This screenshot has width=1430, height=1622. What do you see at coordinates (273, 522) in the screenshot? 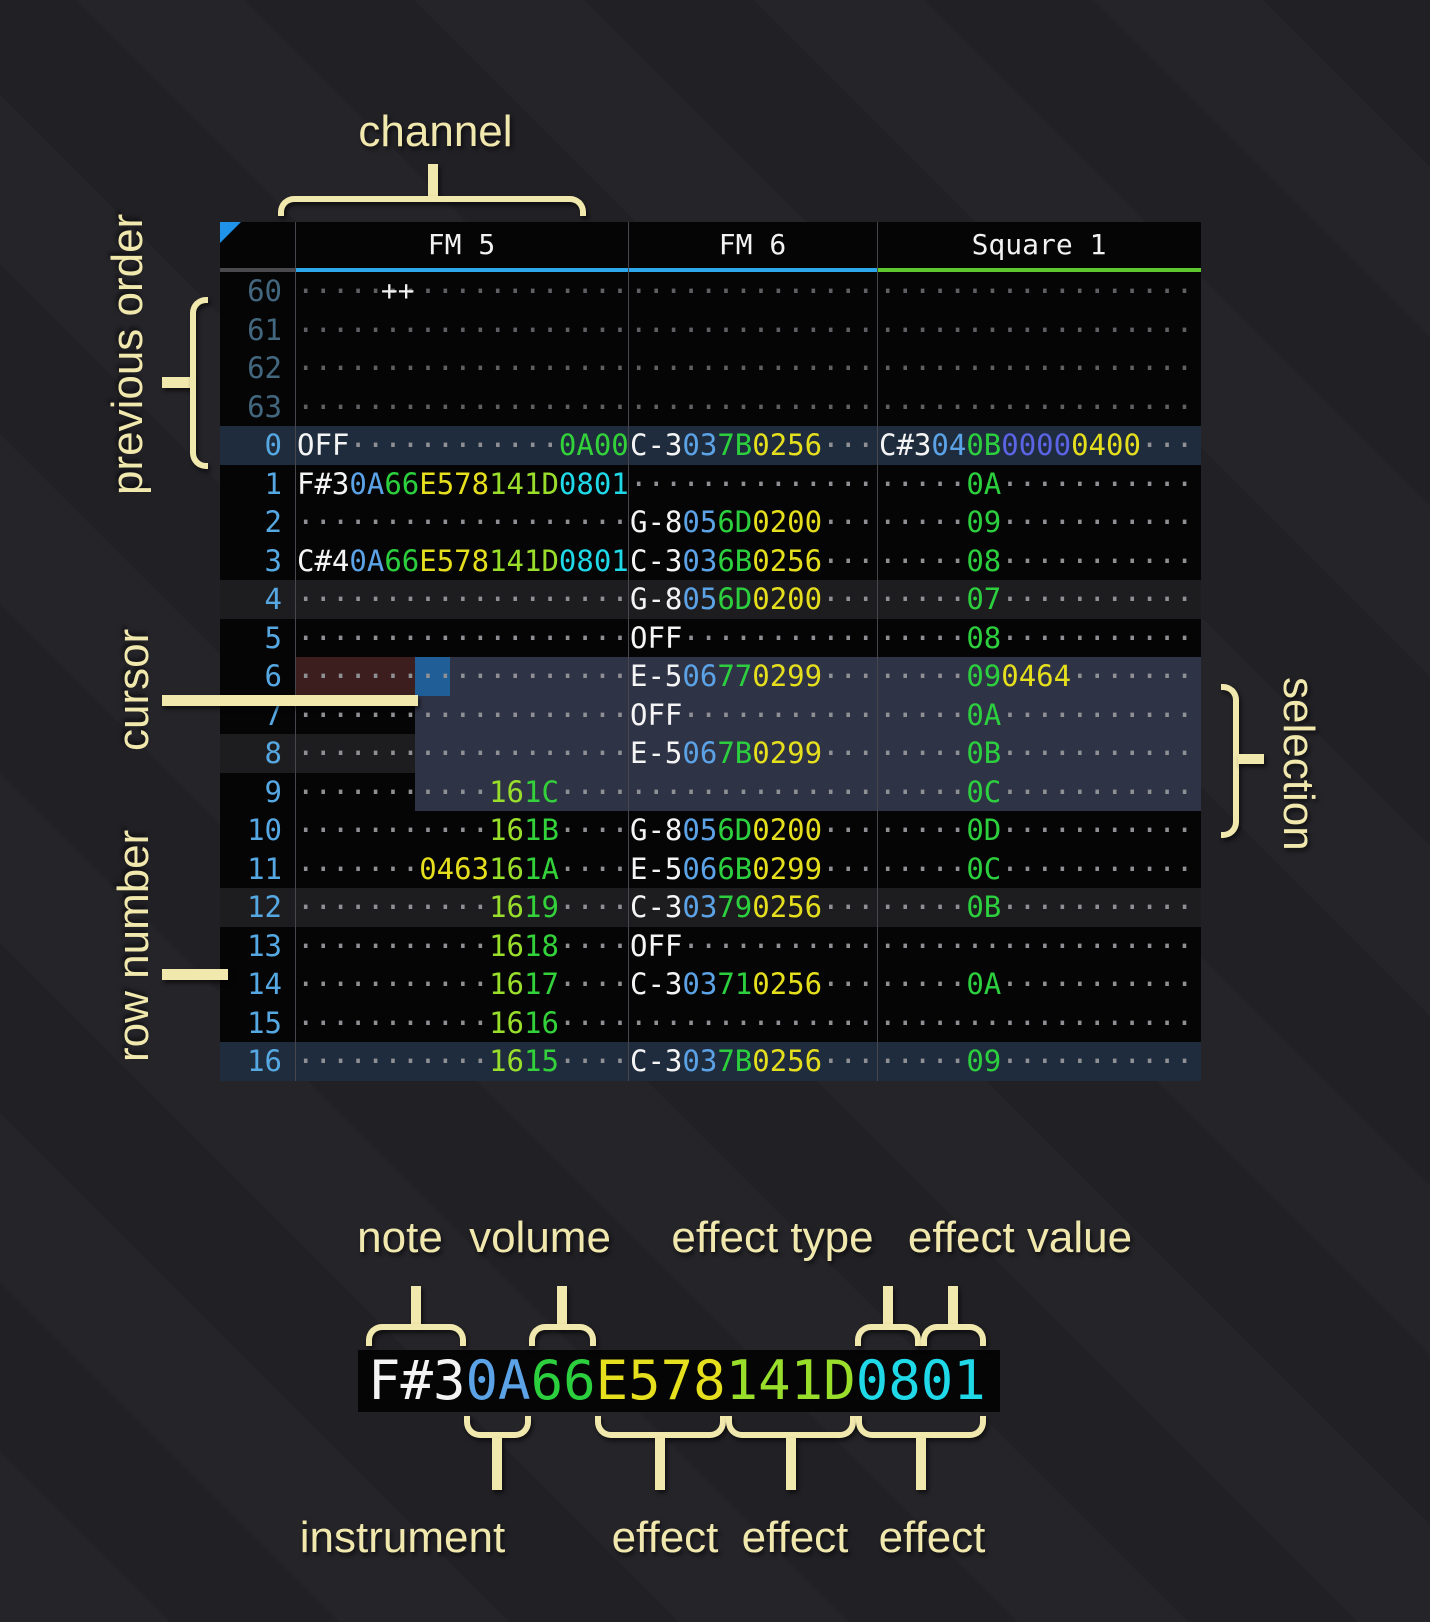
I see `row-number: 2` at bounding box center [273, 522].